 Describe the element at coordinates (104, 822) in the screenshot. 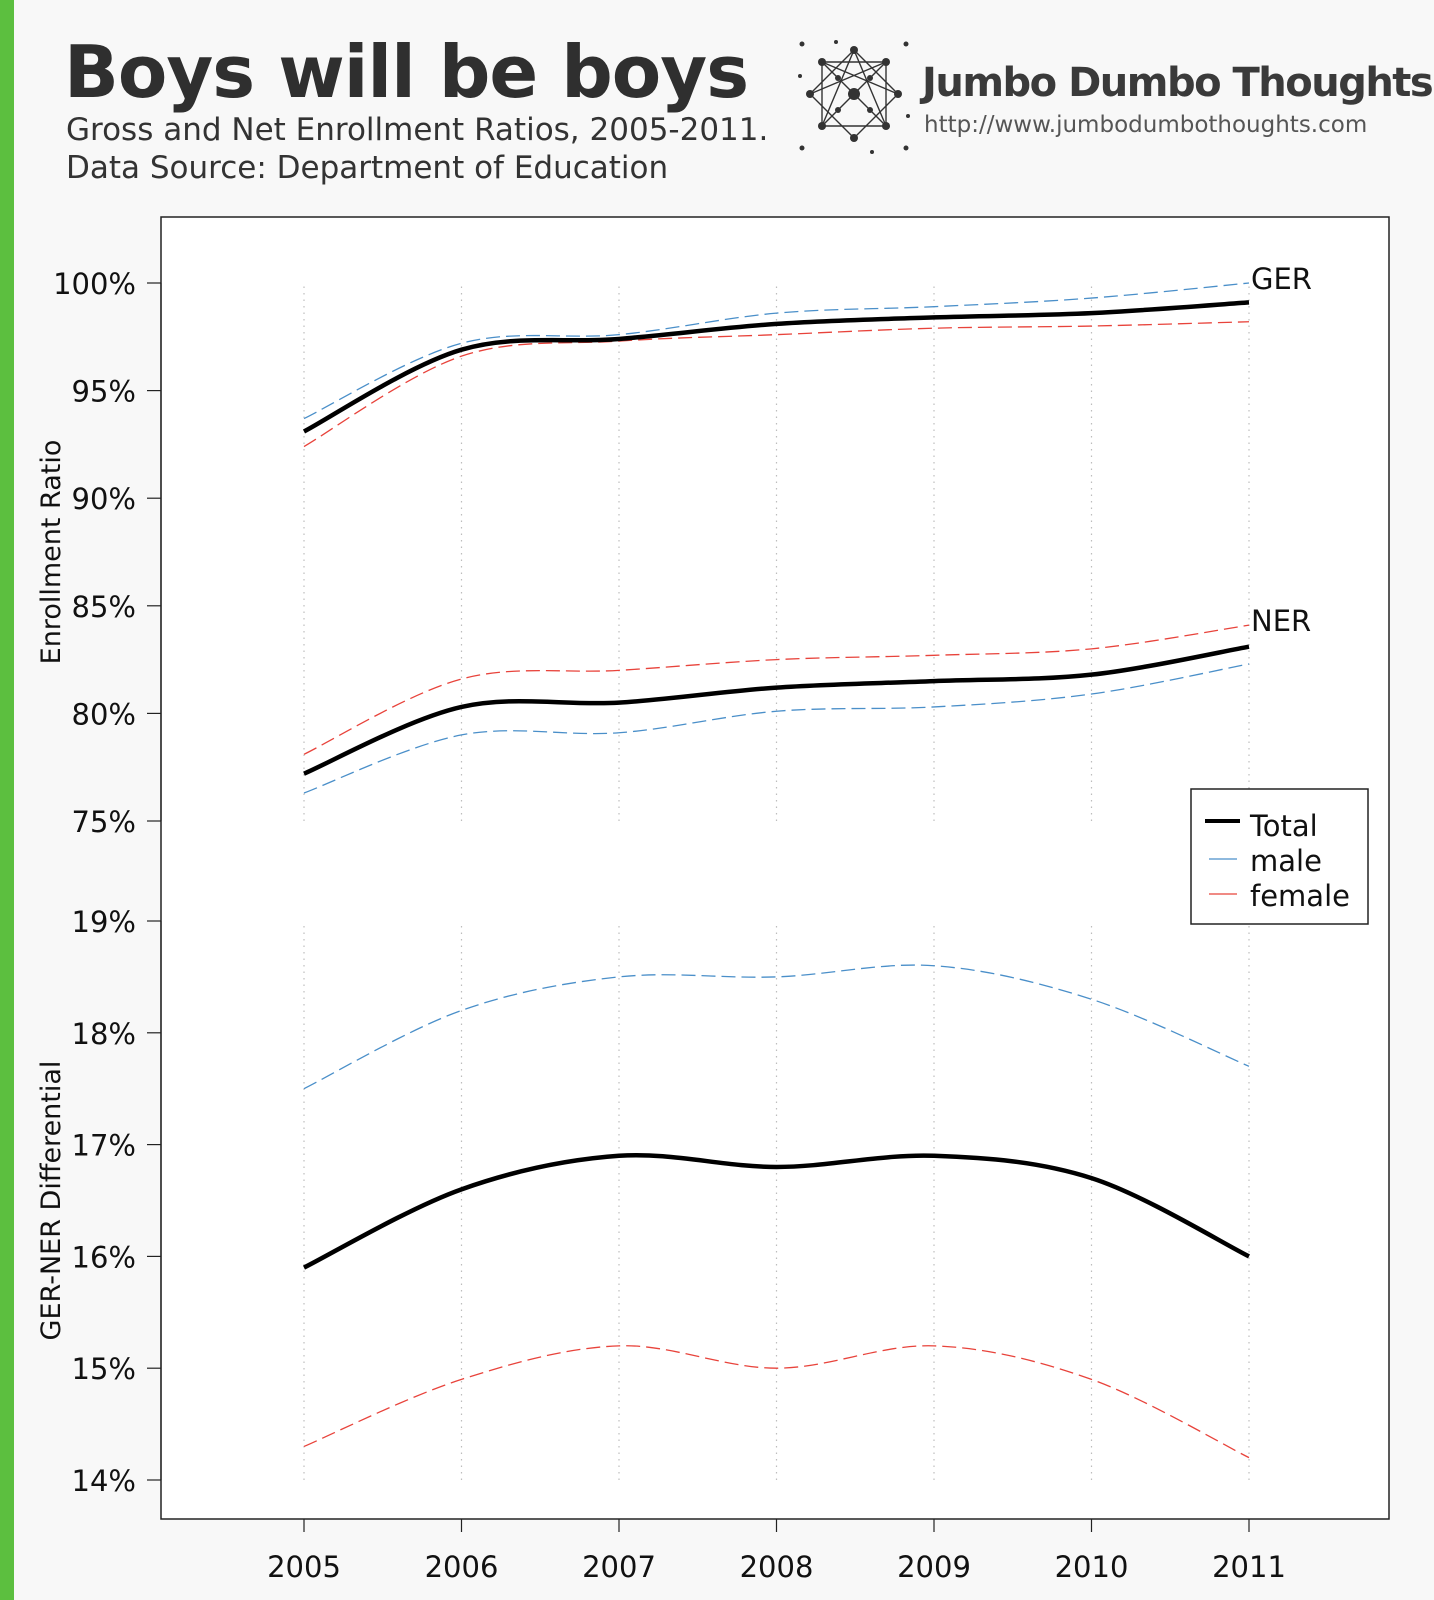

I see `y-tick-label-top: 75%` at that location.